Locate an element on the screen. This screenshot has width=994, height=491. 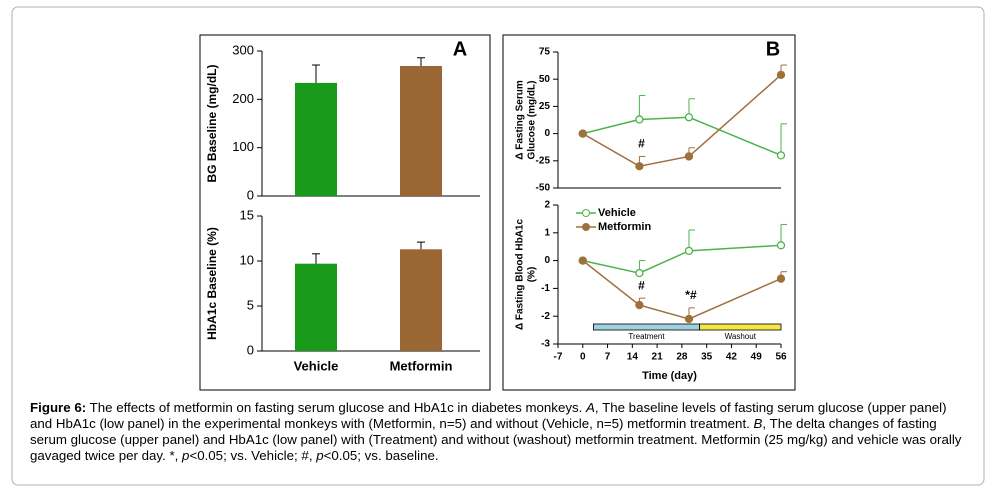
x-tick-label: 0 is located at coordinates (583, 357).